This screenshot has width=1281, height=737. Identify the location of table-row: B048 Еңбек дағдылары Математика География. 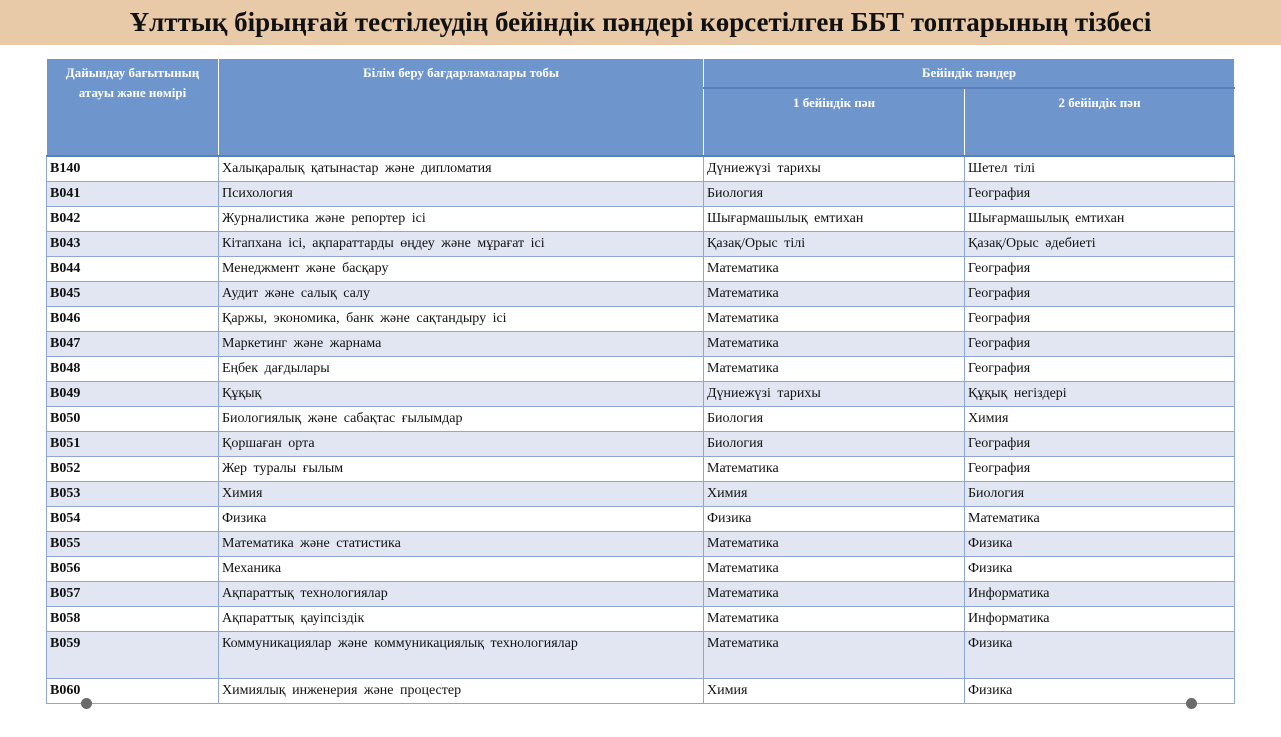
(640, 369).